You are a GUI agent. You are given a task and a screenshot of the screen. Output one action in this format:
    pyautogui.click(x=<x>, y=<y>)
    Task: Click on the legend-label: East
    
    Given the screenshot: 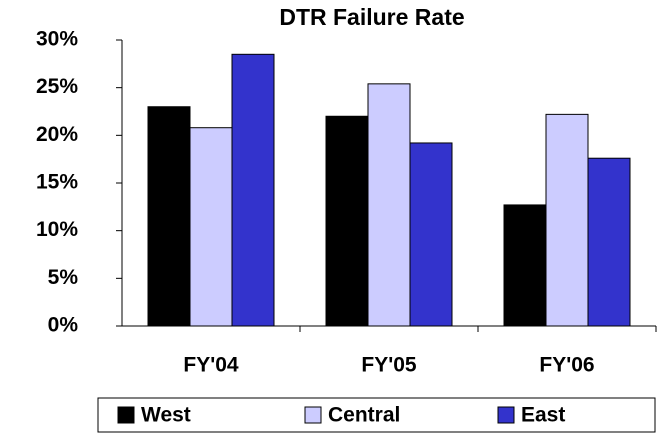 What is the action you would take?
    pyautogui.click(x=543, y=415)
    